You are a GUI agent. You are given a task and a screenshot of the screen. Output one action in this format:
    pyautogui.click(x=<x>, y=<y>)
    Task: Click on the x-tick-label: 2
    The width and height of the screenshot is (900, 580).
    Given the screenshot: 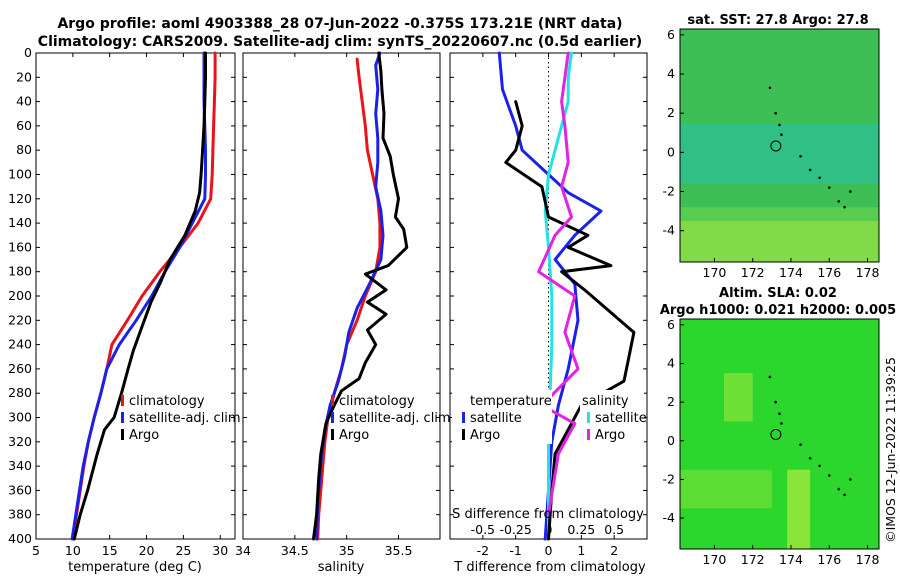 What is the action you would take?
    pyautogui.click(x=614, y=550)
    